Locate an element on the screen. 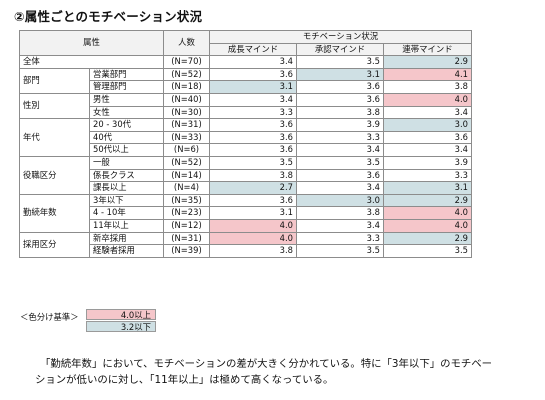  subgroup-label: 一般 is located at coordinates (126, 162).